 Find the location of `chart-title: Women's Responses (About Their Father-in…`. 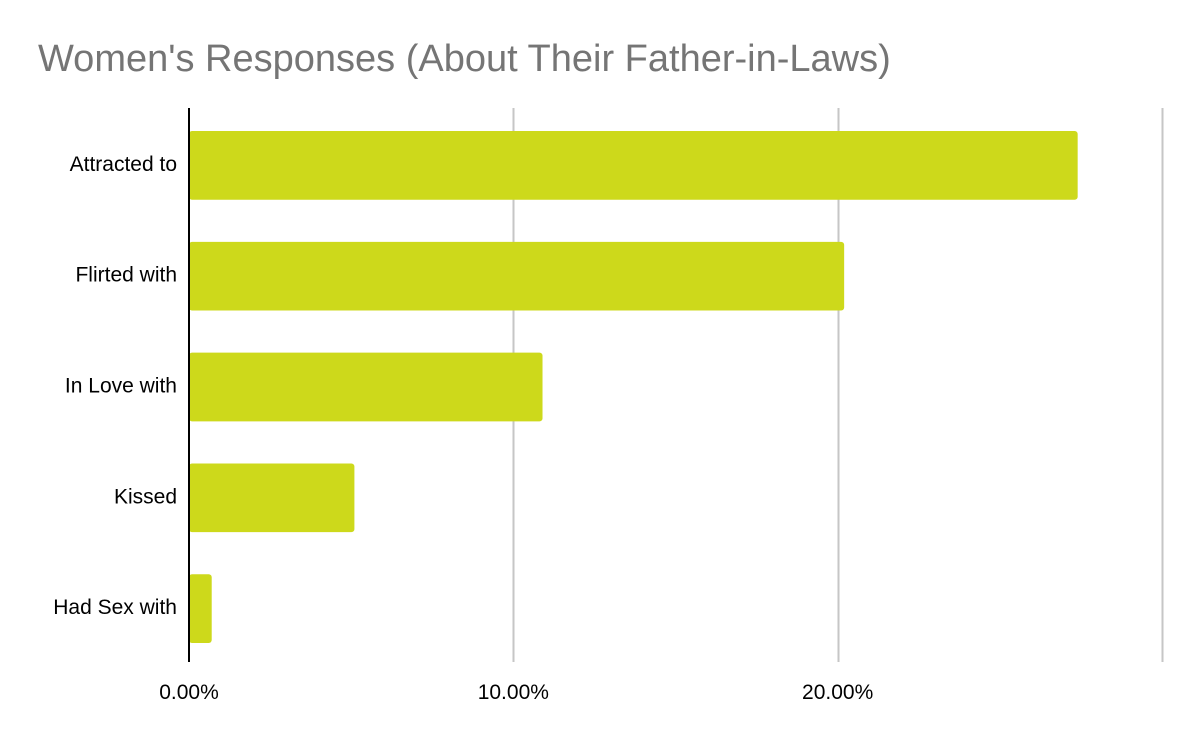

chart-title: Women's Responses (About Their Father-in… is located at coordinates (464, 59).